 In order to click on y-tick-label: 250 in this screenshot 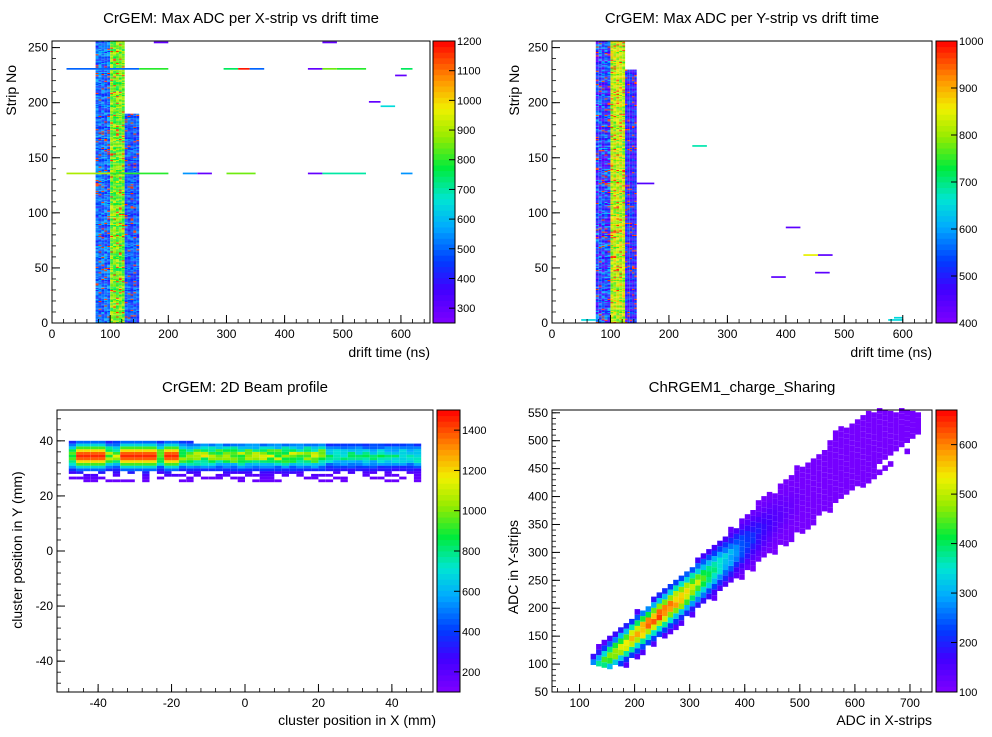, I will do `click(38, 48)`.